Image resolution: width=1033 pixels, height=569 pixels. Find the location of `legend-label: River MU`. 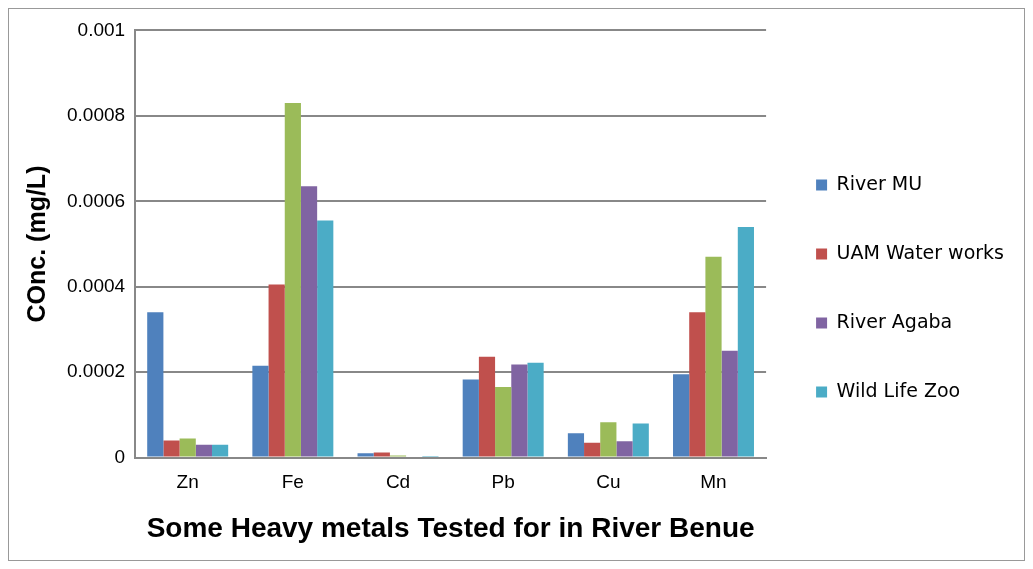

legend-label: River MU is located at coordinates (879, 182).